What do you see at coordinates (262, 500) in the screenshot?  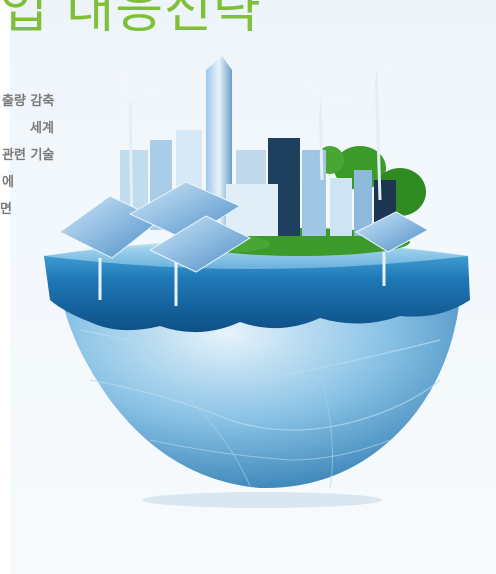 I see `globe-shadow` at bounding box center [262, 500].